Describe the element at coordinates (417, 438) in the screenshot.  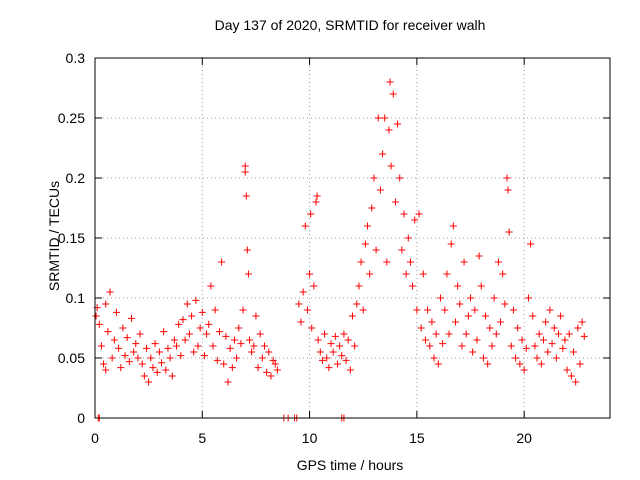
I see `x-tick-label: 15` at that location.